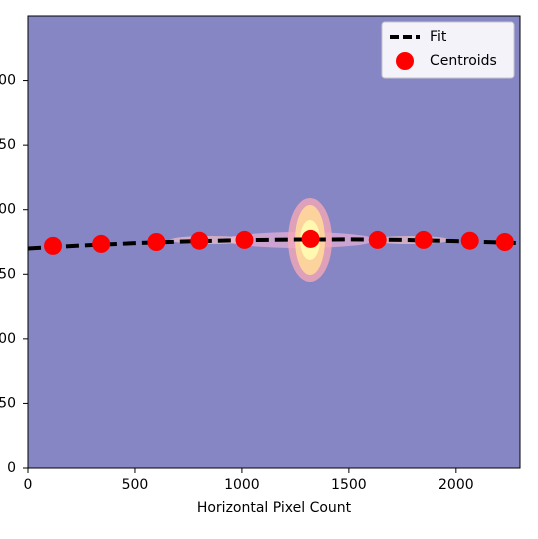 This screenshot has width=538, height=539. Describe the element at coordinates (438, 37) in the screenshot. I see `legend-label: Fit` at that location.